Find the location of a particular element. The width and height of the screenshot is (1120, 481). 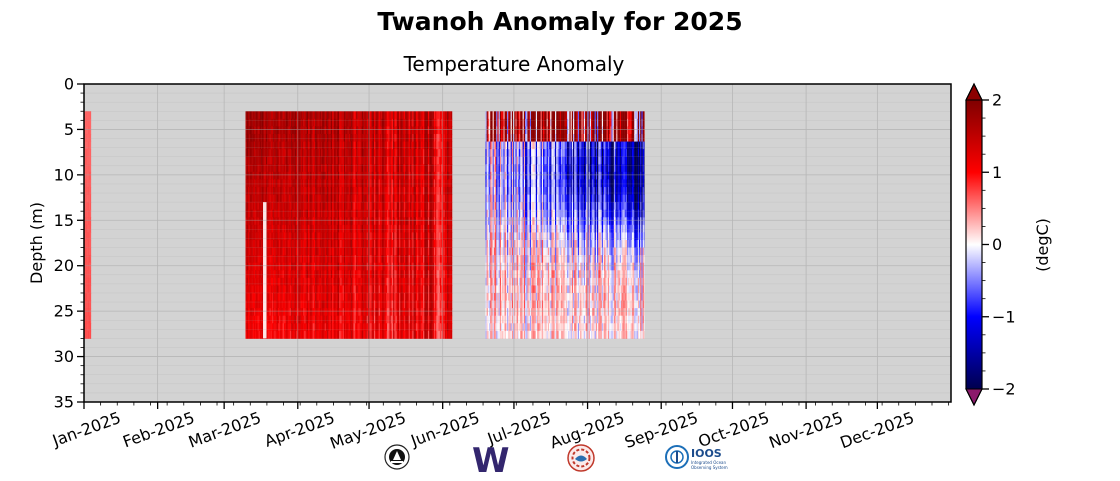

colorbar-label: (degC) is located at coordinates (1042, 245).